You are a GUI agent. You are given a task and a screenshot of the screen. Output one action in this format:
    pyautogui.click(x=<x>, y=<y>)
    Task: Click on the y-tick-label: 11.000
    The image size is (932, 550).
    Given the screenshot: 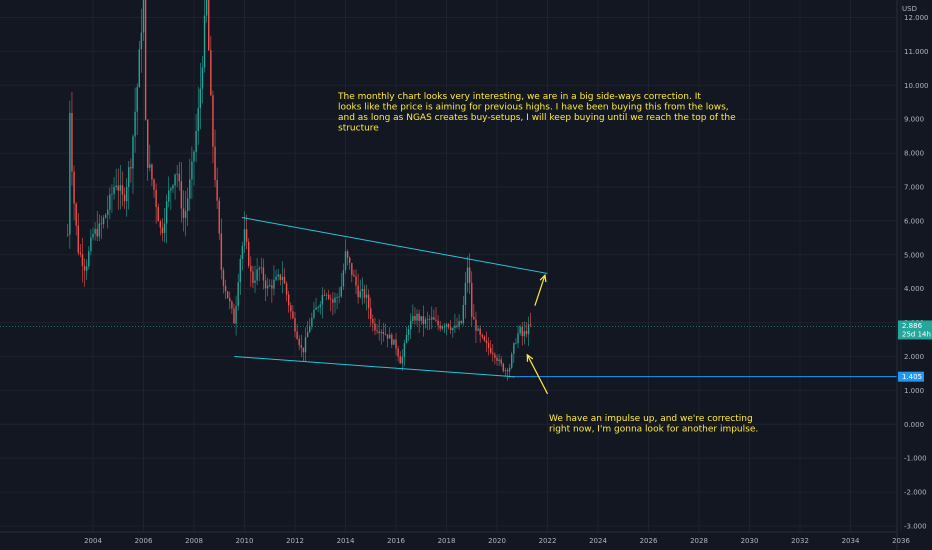 What is the action you would take?
    pyautogui.click(x=916, y=52)
    